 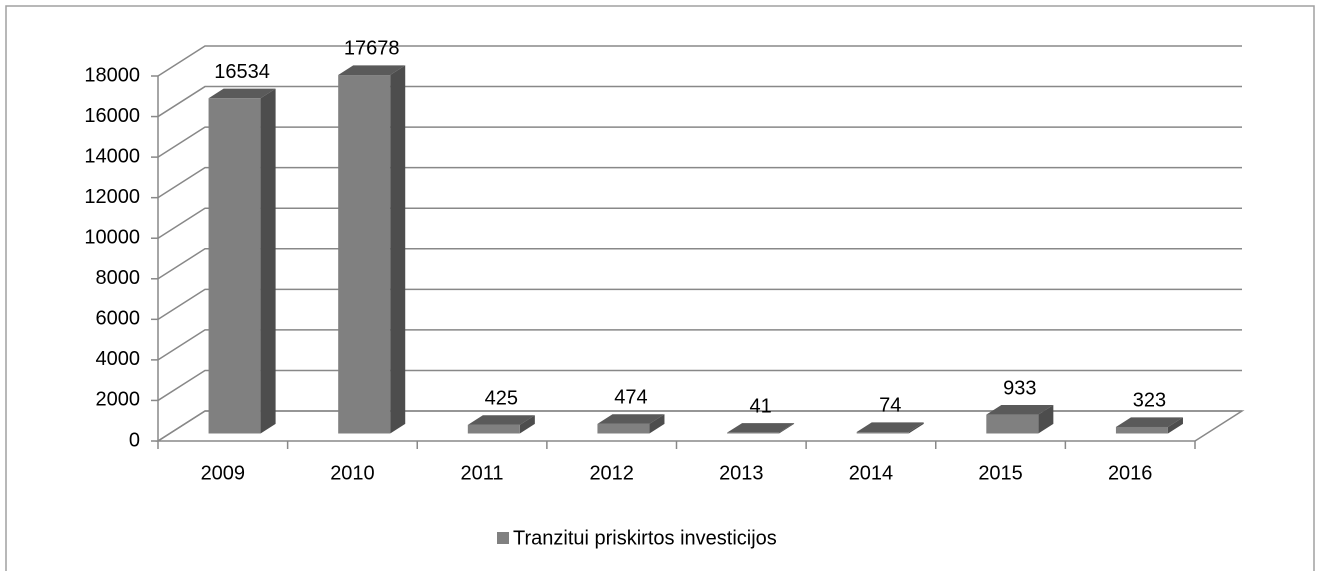 What do you see at coordinates (242, 72) in the screenshot?
I see `value-label: 16534` at bounding box center [242, 72].